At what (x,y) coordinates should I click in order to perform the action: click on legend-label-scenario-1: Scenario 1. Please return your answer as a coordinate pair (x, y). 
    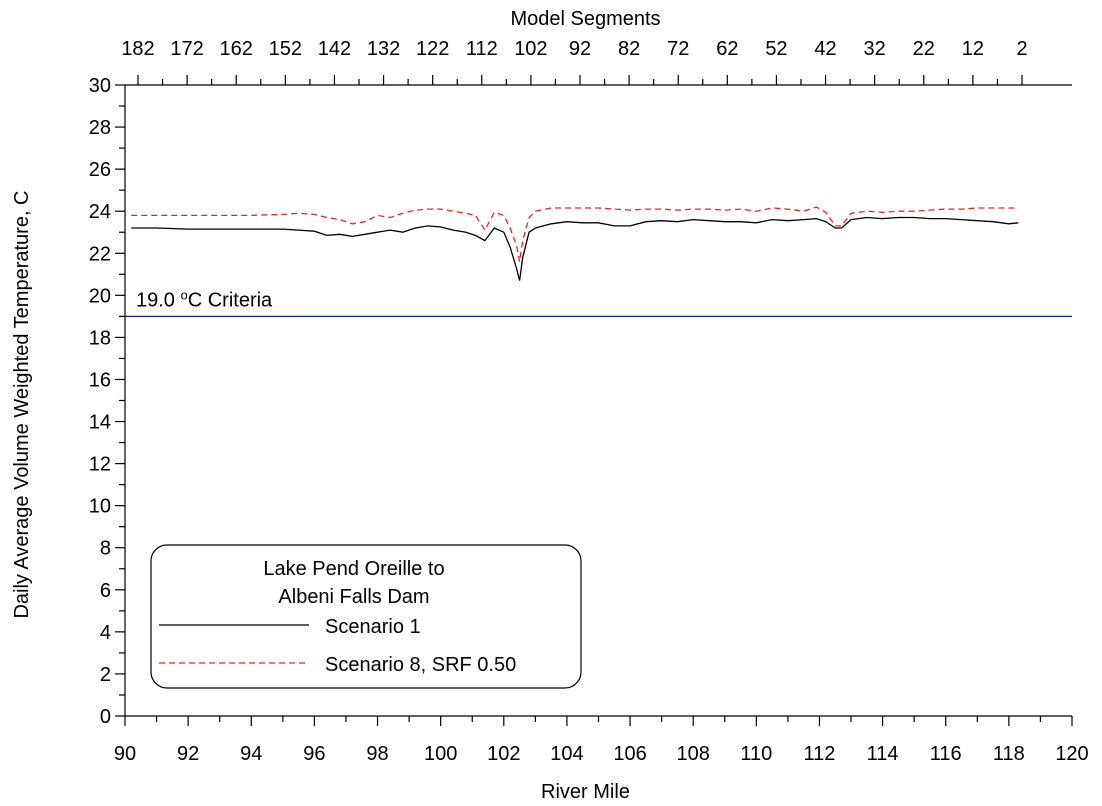
    Looking at the image, I should click on (373, 627).